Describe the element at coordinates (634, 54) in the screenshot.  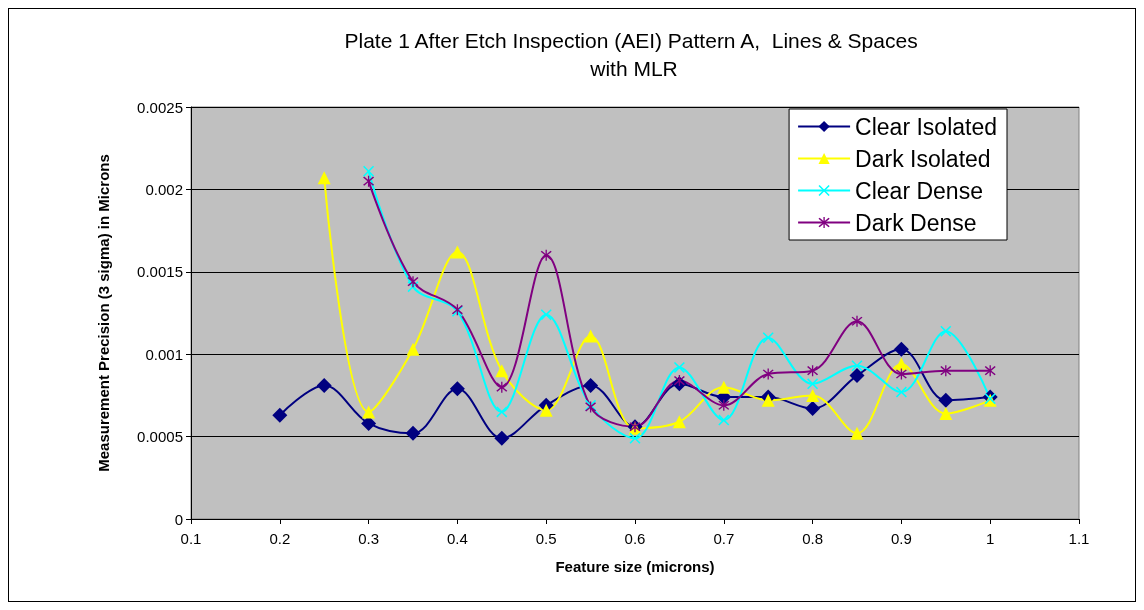
I see `chart-title: Plate 1 After Etch Inspection (AEI) Pattern A, Lines & Spaces with MLR` at that location.